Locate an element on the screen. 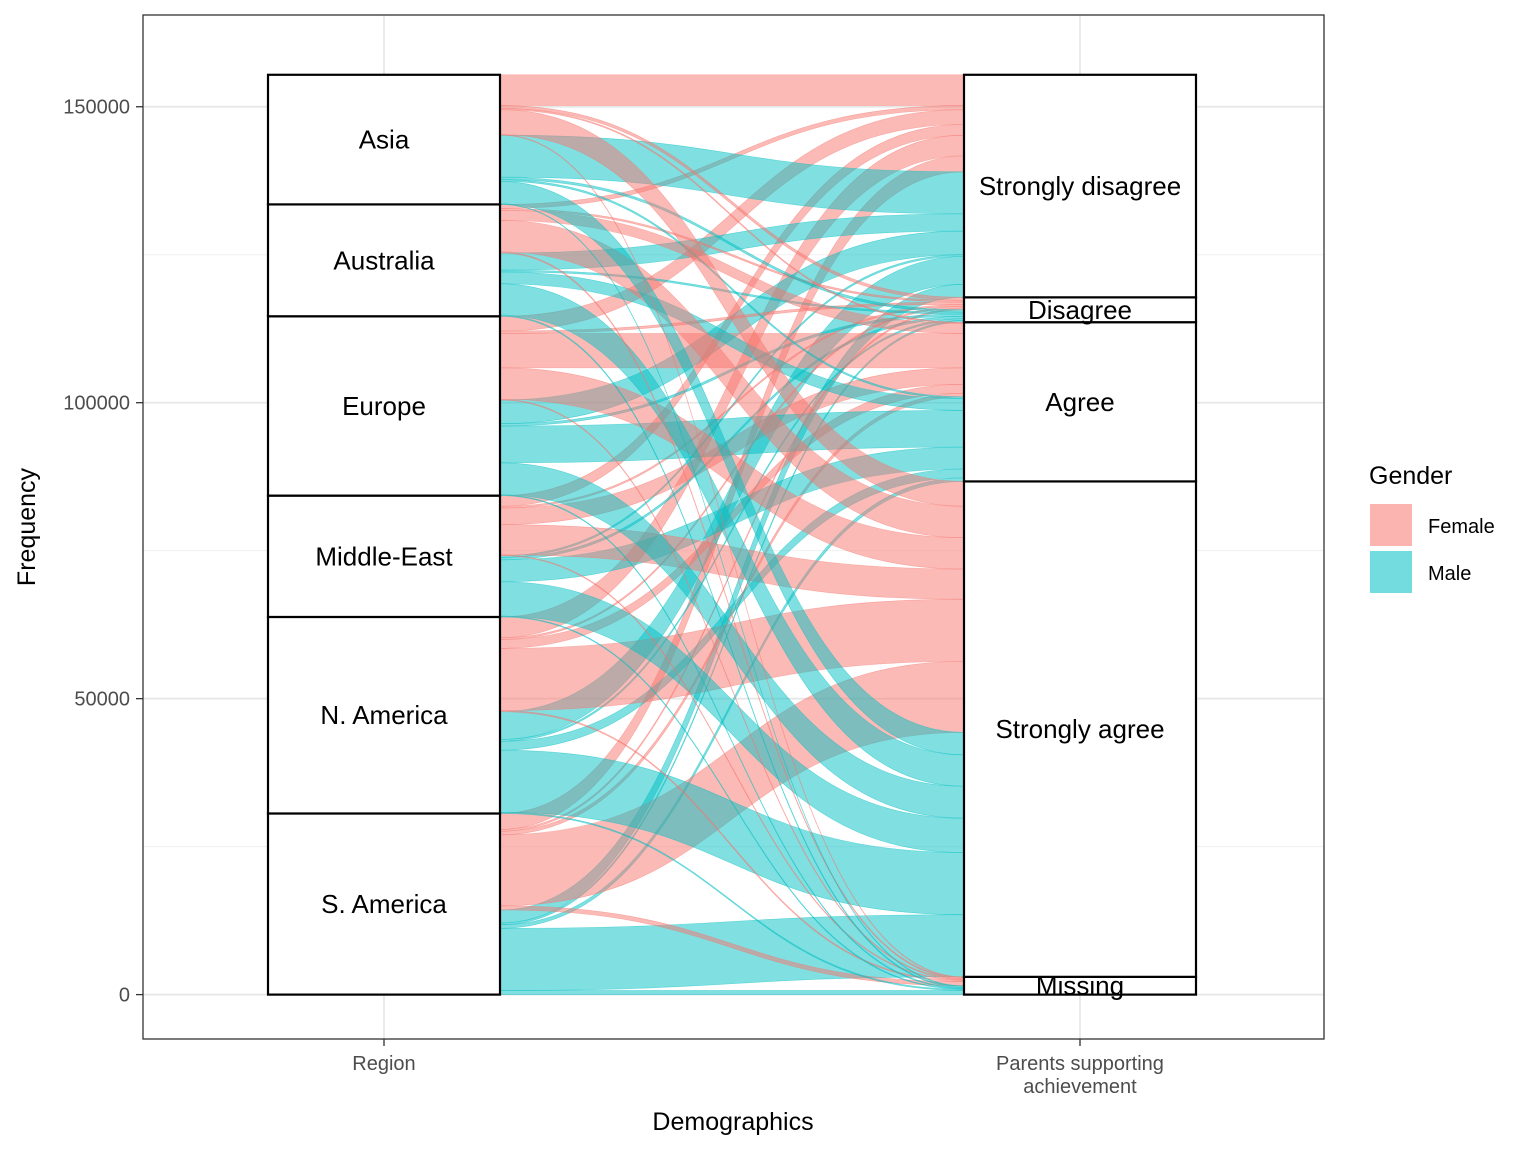 The width and height of the screenshot is (1536, 1152). stratum-region-n-america is located at coordinates (384, 715).